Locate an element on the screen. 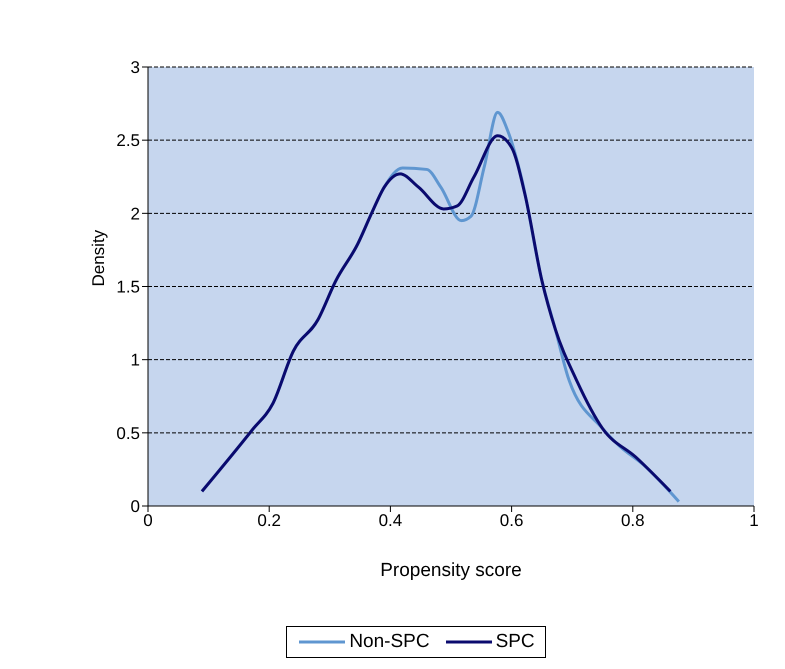 This screenshot has height=669, width=785. x-tick-label: 0.4 is located at coordinates (390, 520).